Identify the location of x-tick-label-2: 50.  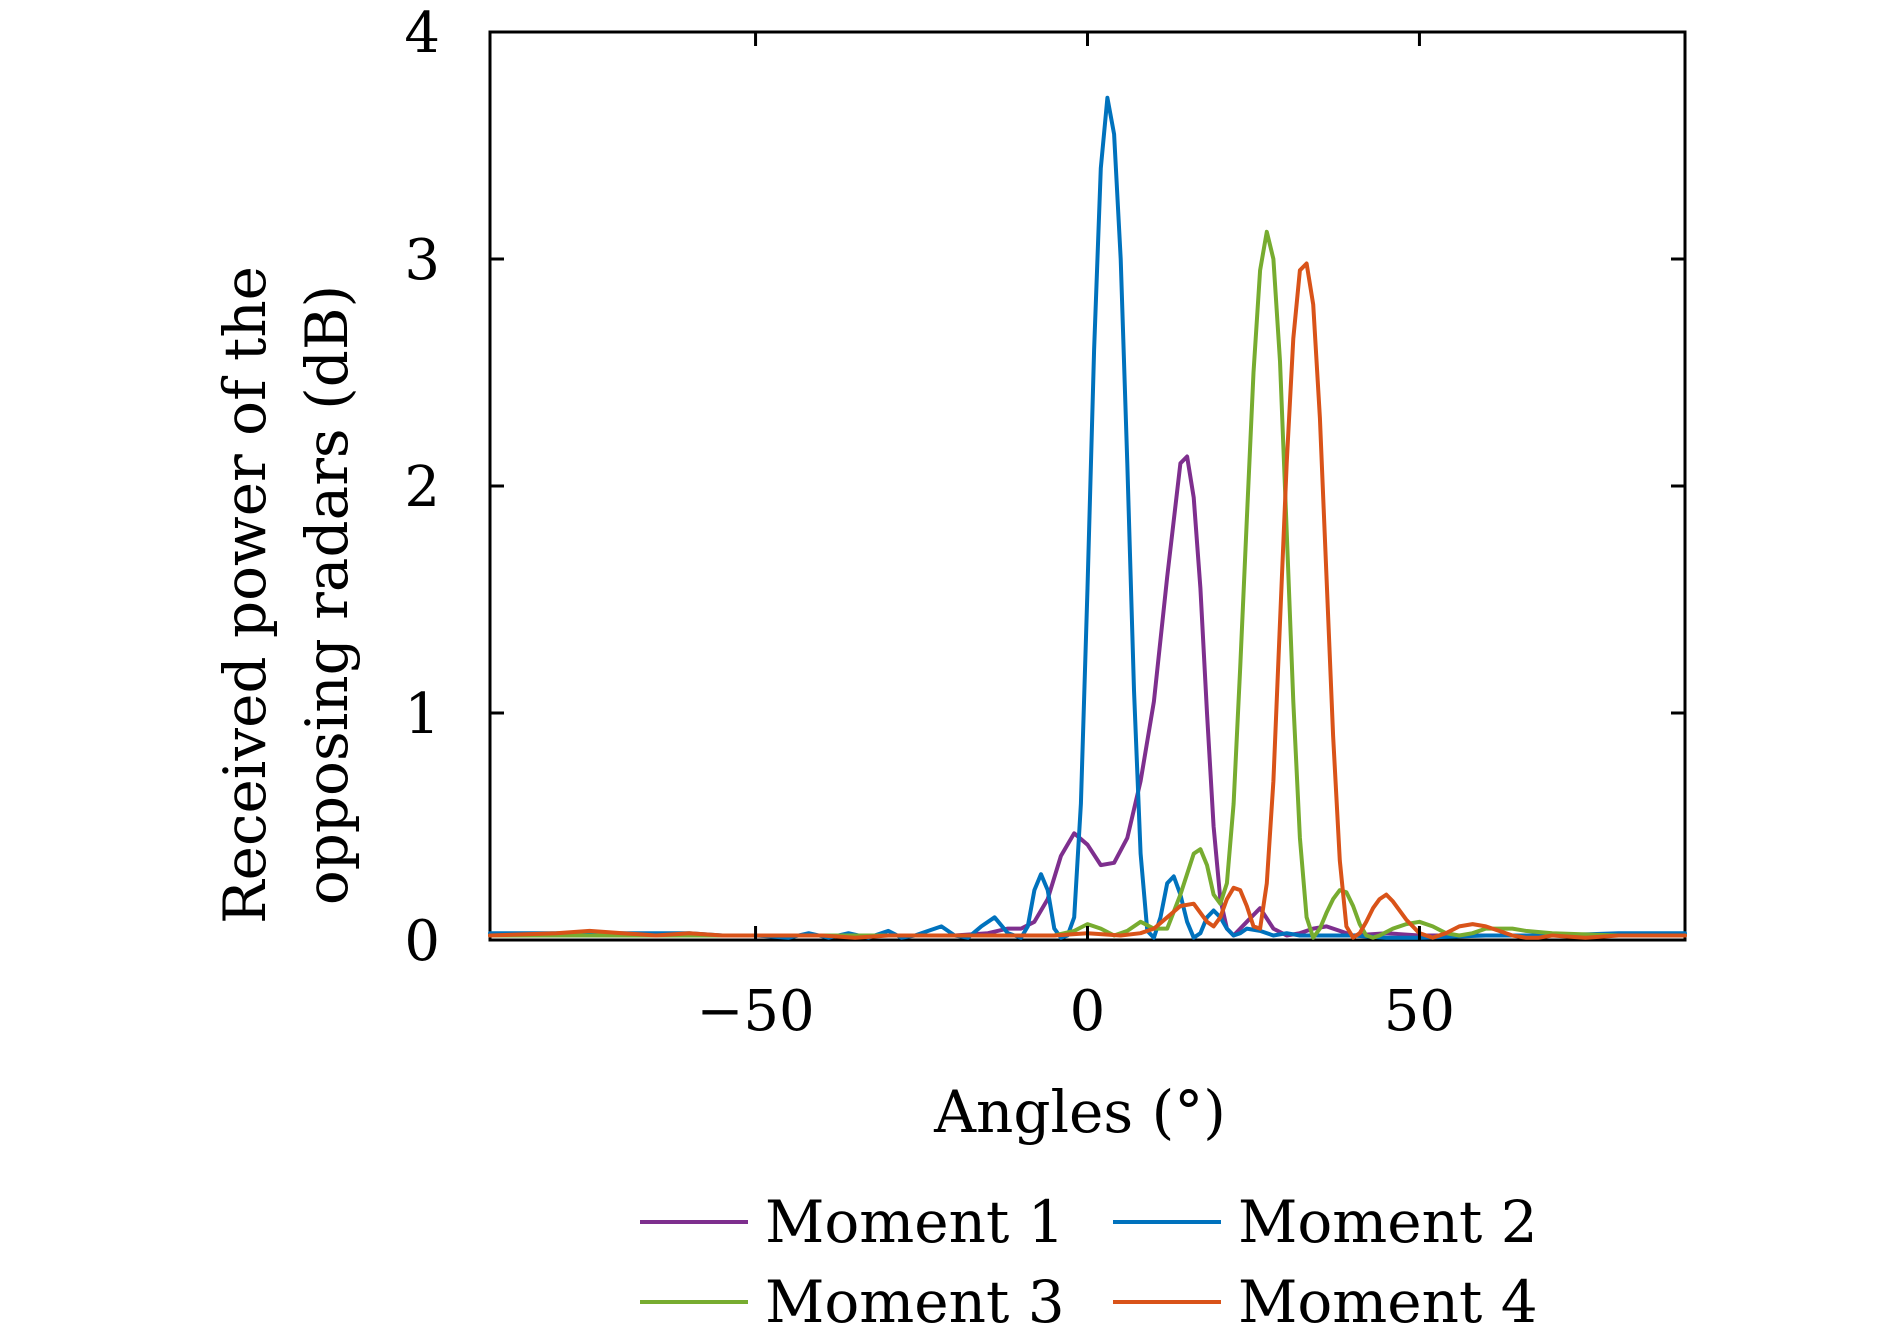
(1419, 1011).